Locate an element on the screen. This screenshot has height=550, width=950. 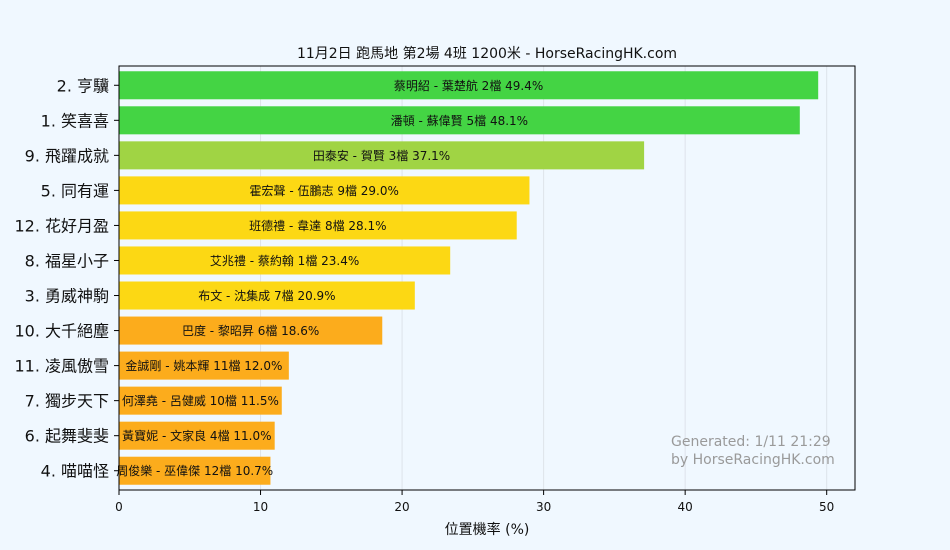
x-axis-title: 位置機率 (%) is located at coordinates (487, 529).